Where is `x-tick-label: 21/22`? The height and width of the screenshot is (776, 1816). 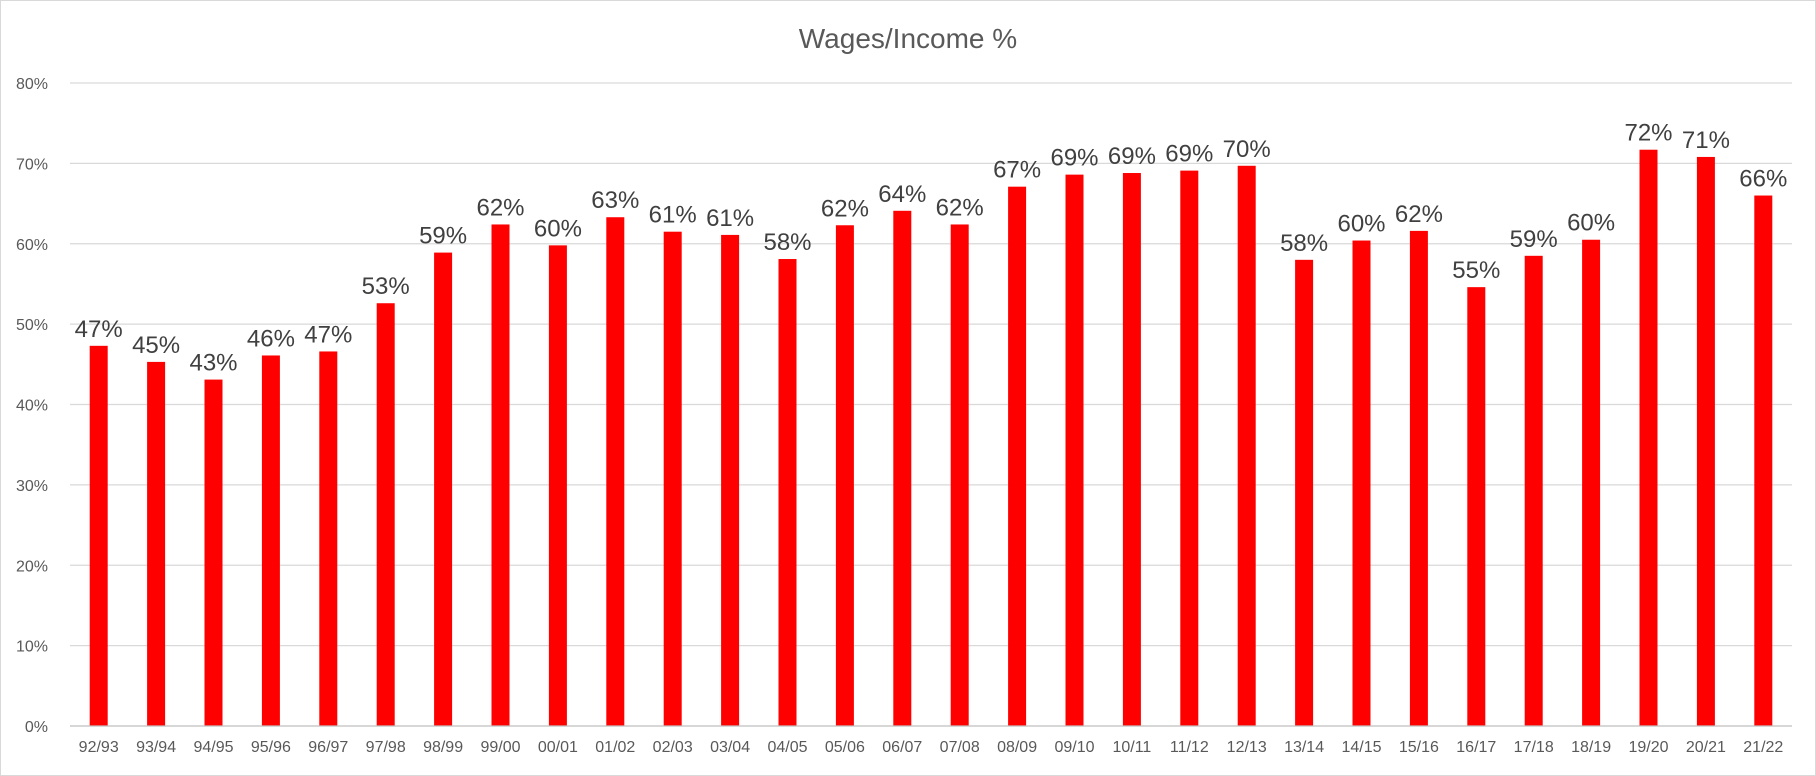
x-tick-label: 21/22 is located at coordinates (1763, 747).